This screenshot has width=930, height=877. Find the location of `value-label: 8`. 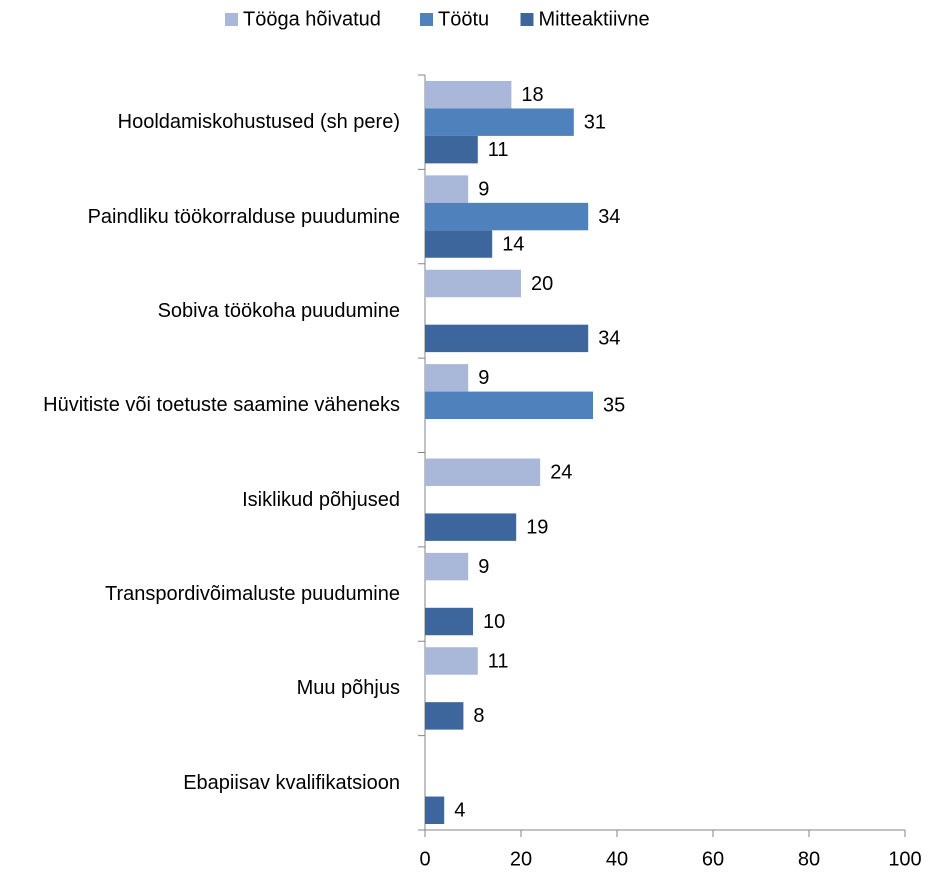

value-label: 8 is located at coordinates (478, 716).